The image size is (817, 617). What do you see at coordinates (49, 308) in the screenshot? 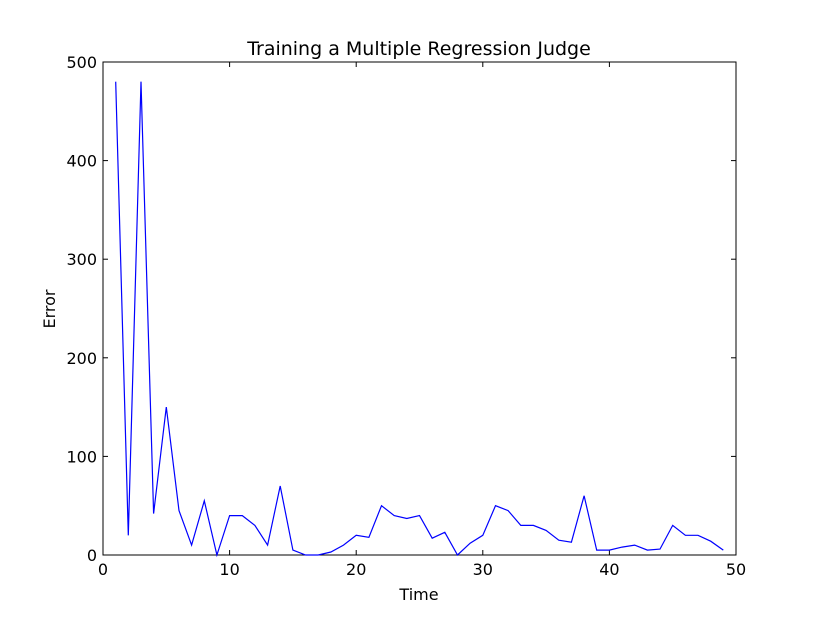
I see `y-axis-label: Error` at bounding box center [49, 308].